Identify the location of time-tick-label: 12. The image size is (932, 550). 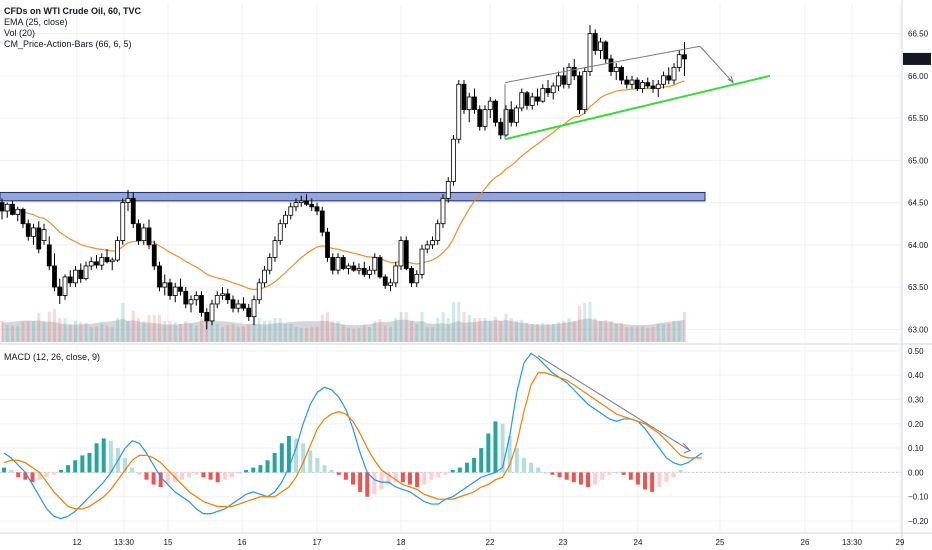
(77, 542).